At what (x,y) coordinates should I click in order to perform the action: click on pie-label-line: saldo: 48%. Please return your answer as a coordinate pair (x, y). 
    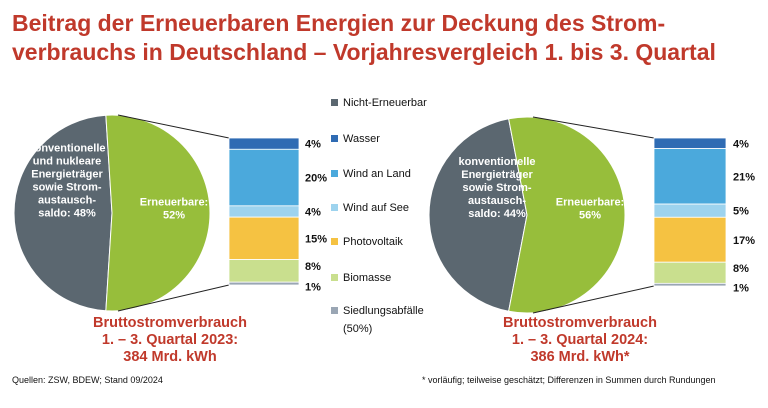
    Looking at the image, I should click on (67, 214).